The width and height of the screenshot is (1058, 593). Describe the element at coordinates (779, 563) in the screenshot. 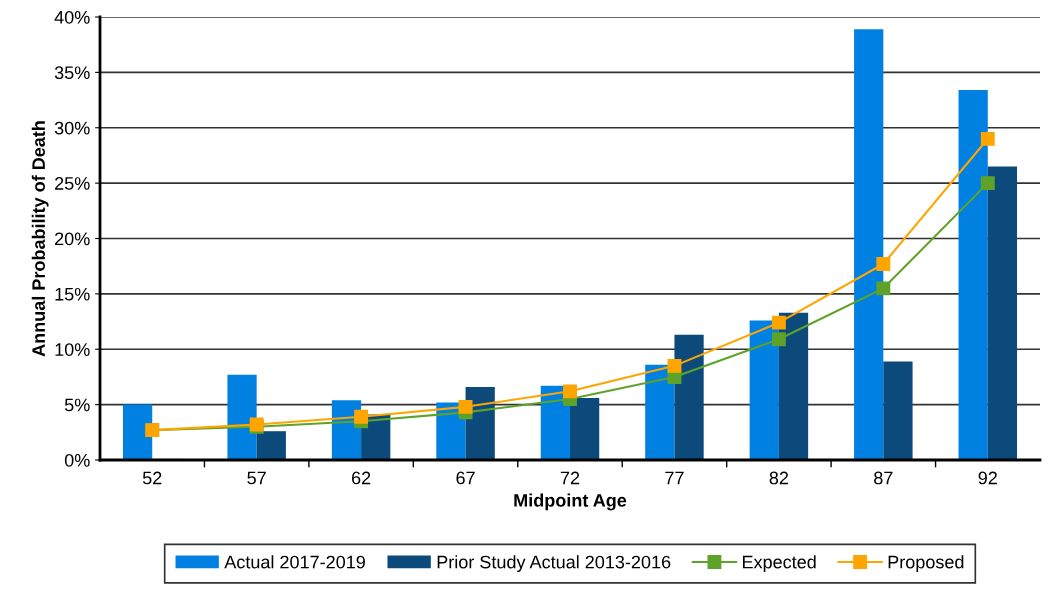

I see `legend-label: Expected` at that location.